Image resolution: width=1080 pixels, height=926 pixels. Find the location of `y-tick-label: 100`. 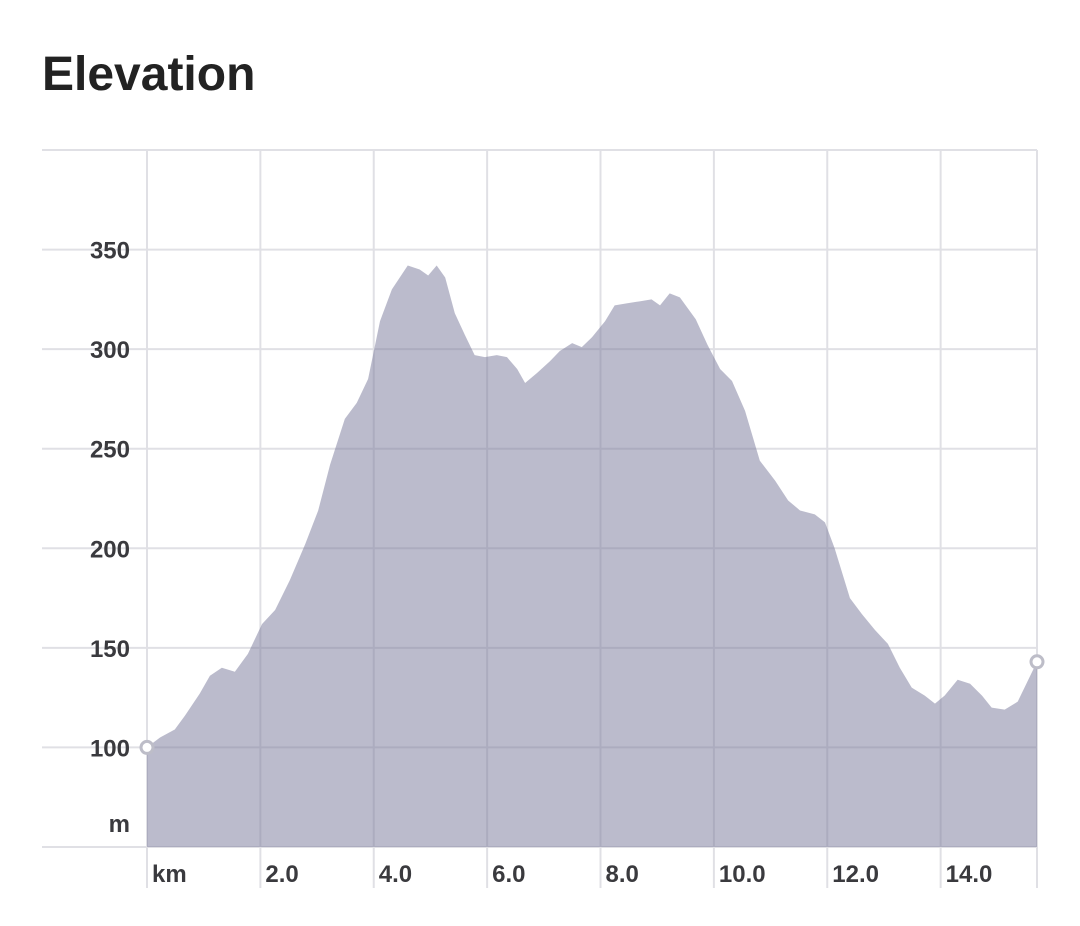

y-tick-label: 100 is located at coordinates (110, 748).